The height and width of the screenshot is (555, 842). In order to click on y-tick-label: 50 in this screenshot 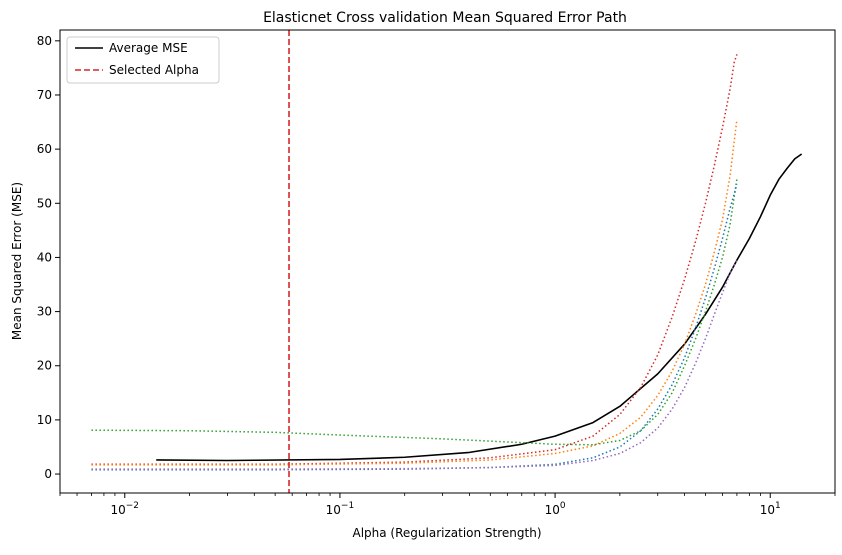, I will do `click(44, 203)`.